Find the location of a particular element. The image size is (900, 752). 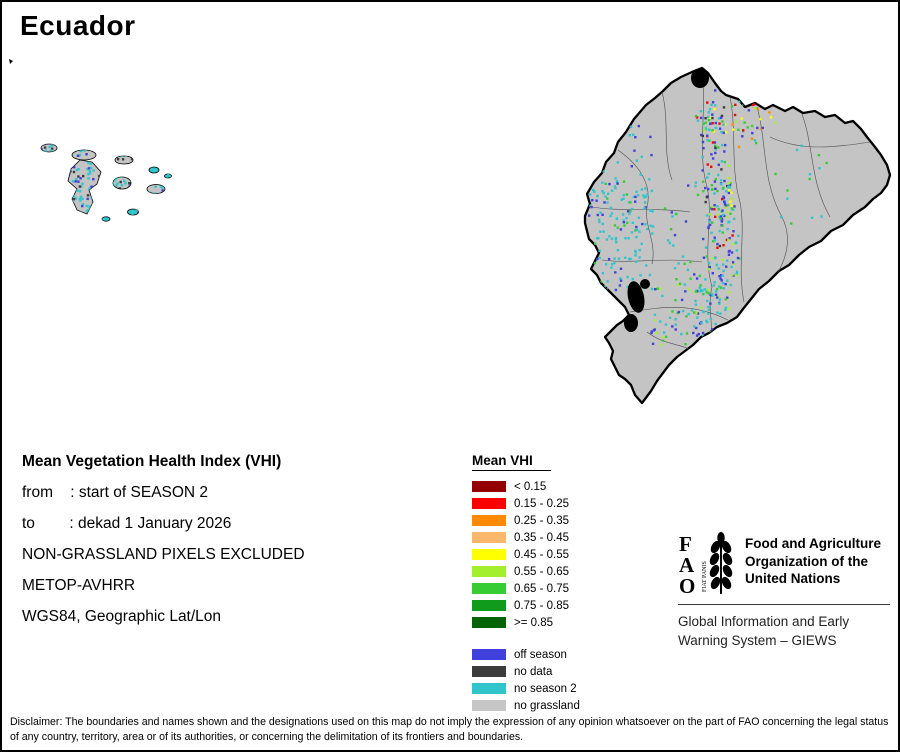

giews-line: Warning System – GIEWS is located at coordinates (757, 640).